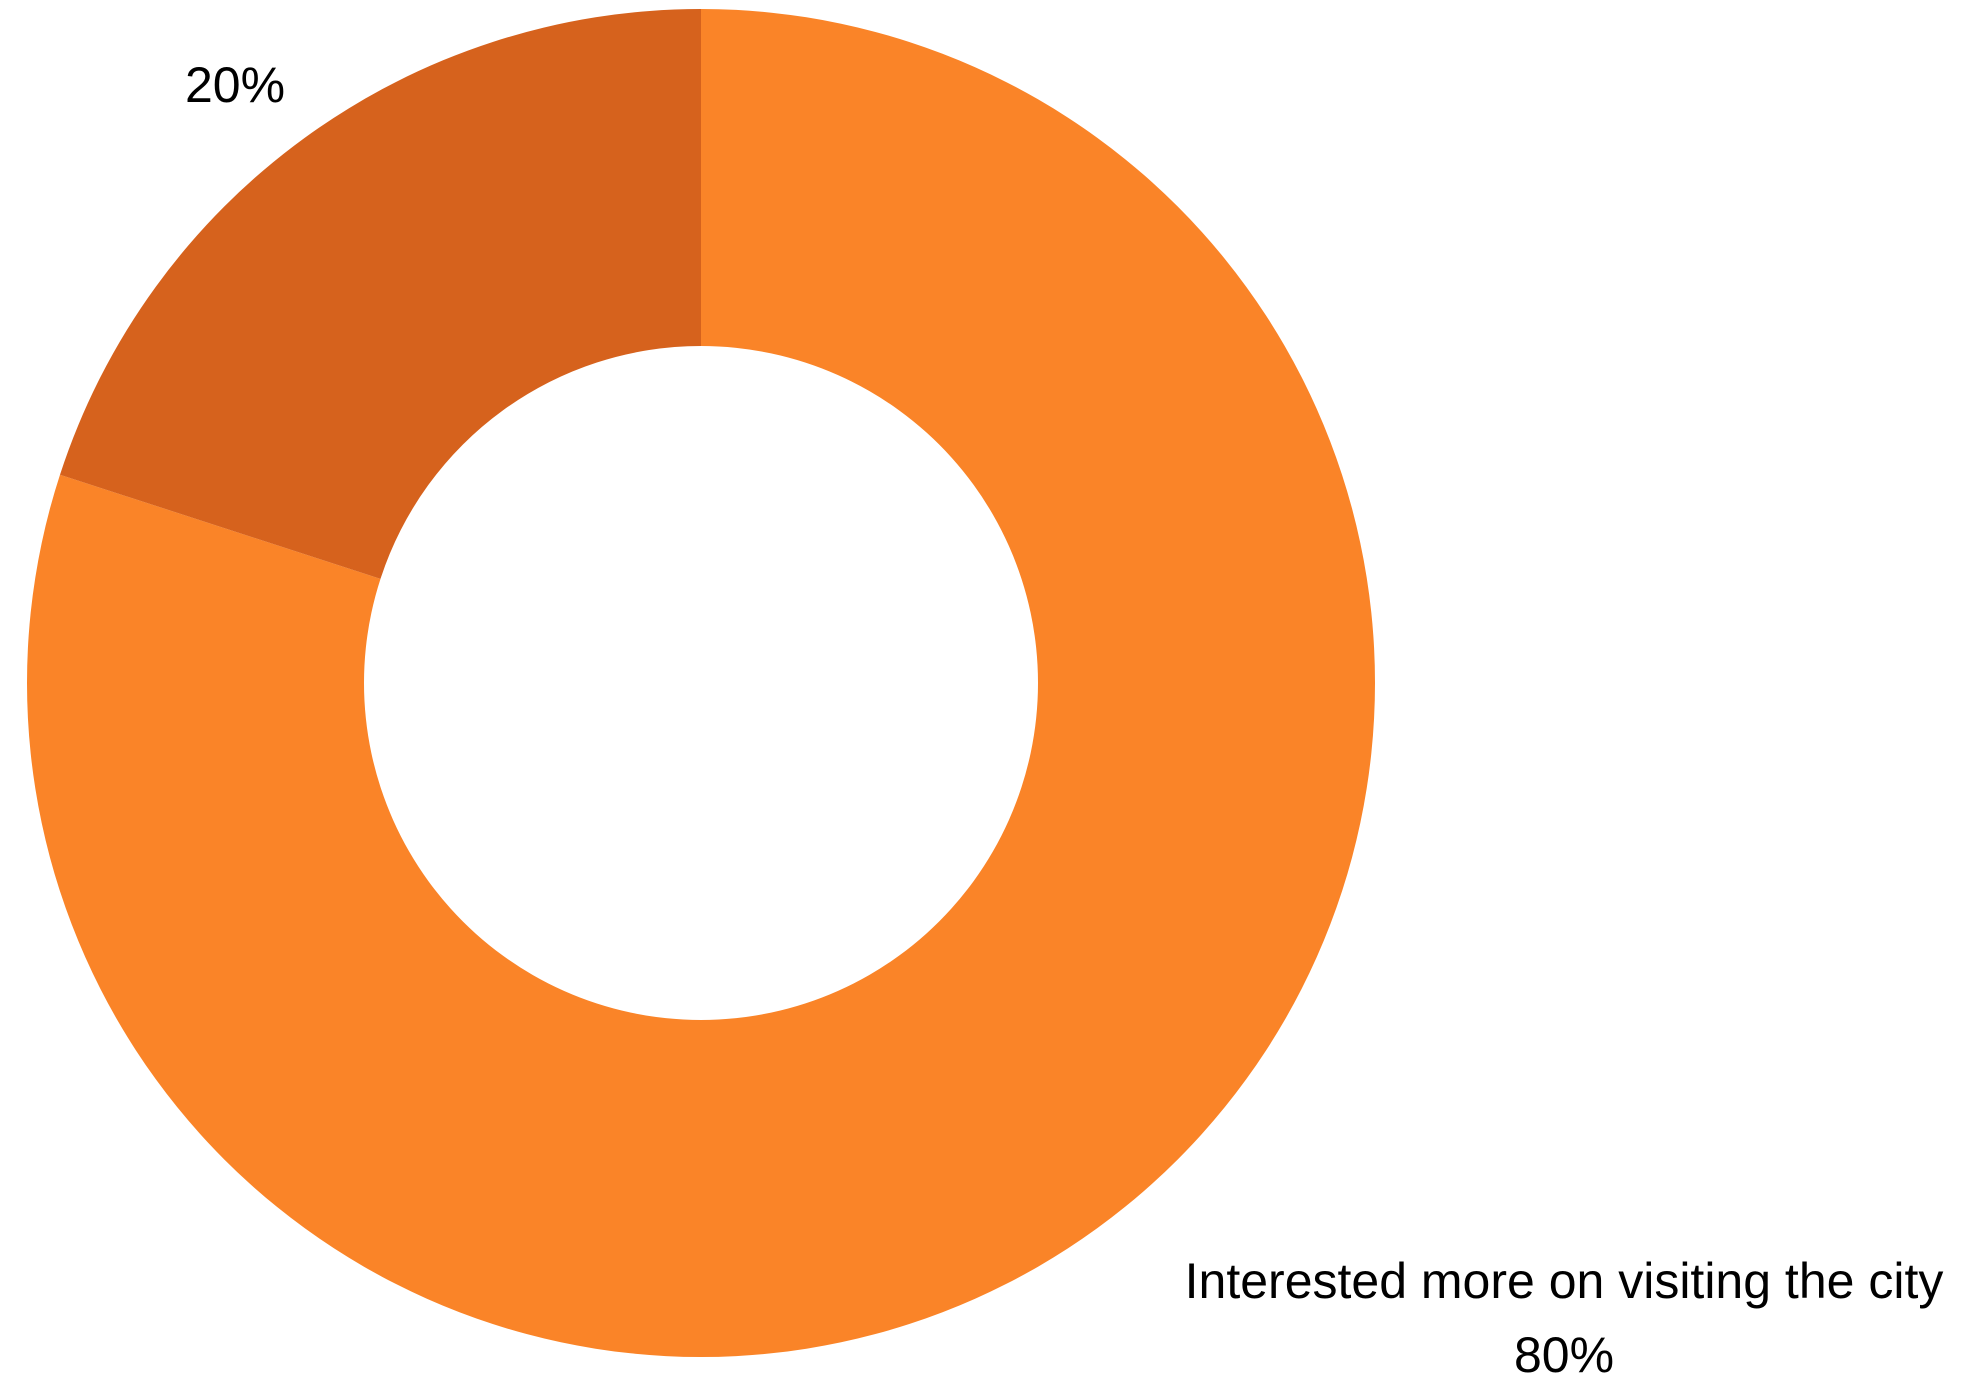 This screenshot has height=1374, width=1979. Describe the element at coordinates (1564, 1350) in the screenshot. I see `slice-label-large-percent: 80%` at that location.